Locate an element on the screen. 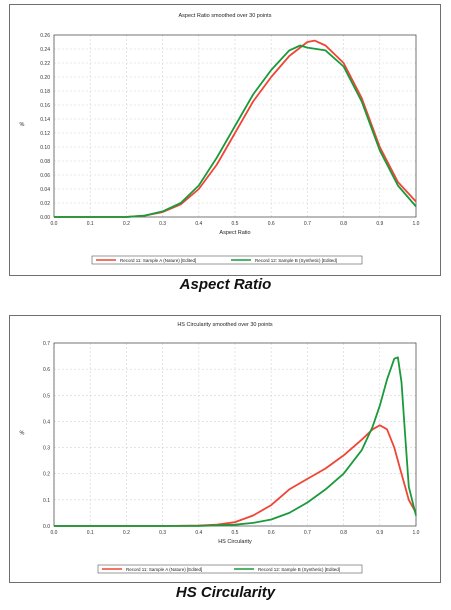 The image size is (451, 610). y-tick-label: 0.7 is located at coordinates (46, 344).